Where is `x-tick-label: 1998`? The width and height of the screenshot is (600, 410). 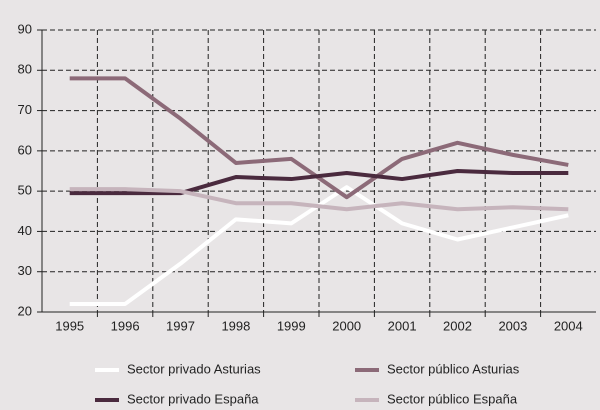 x-tick-label: 1998 is located at coordinates (235, 325).